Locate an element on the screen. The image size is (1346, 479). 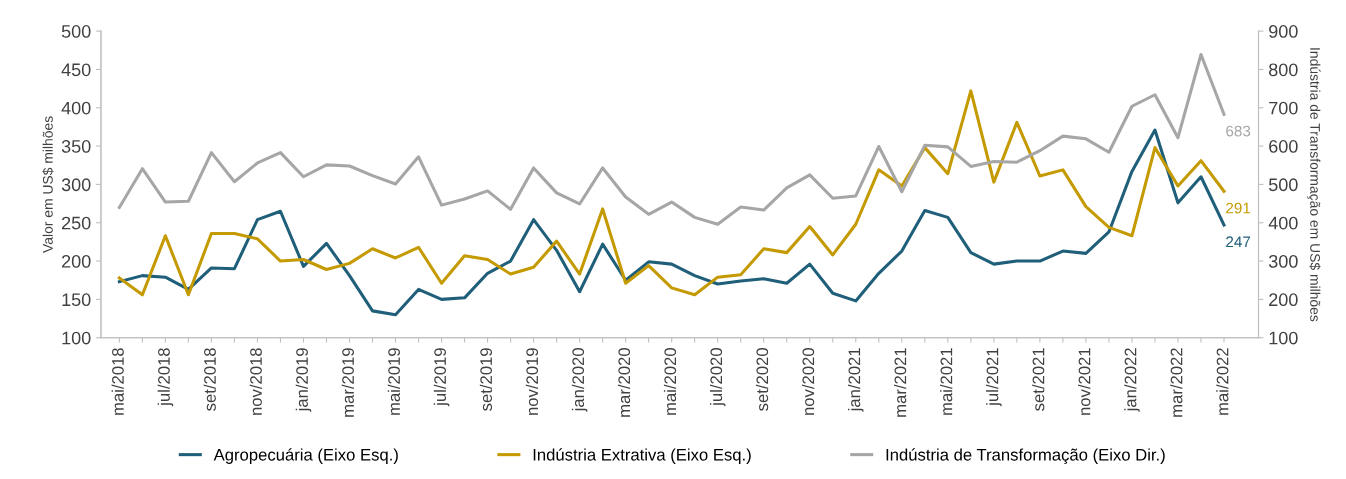
y2-tick-label: 100 is located at coordinates (1283, 338).